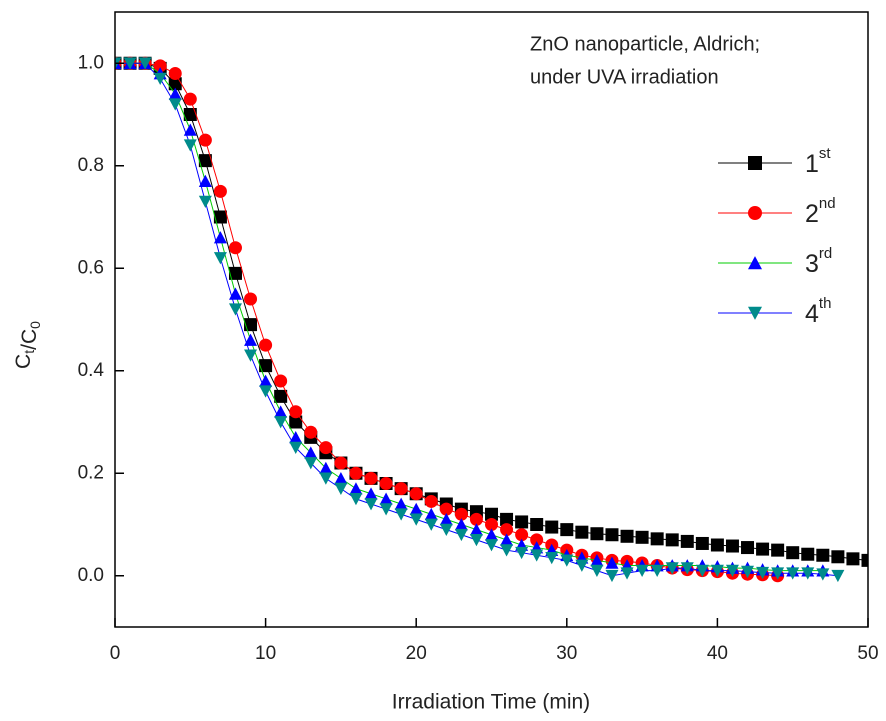  What do you see at coordinates (91, 370) in the screenshot?
I see `y-tick-label: 0.4` at bounding box center [91, 370].